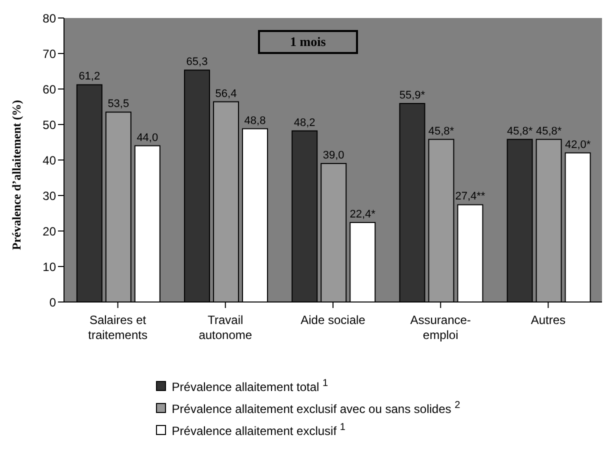 Image resolution: width=616 pixels, height=472 pixels. I want to click on data-label: 44,0, so click(147, 138).